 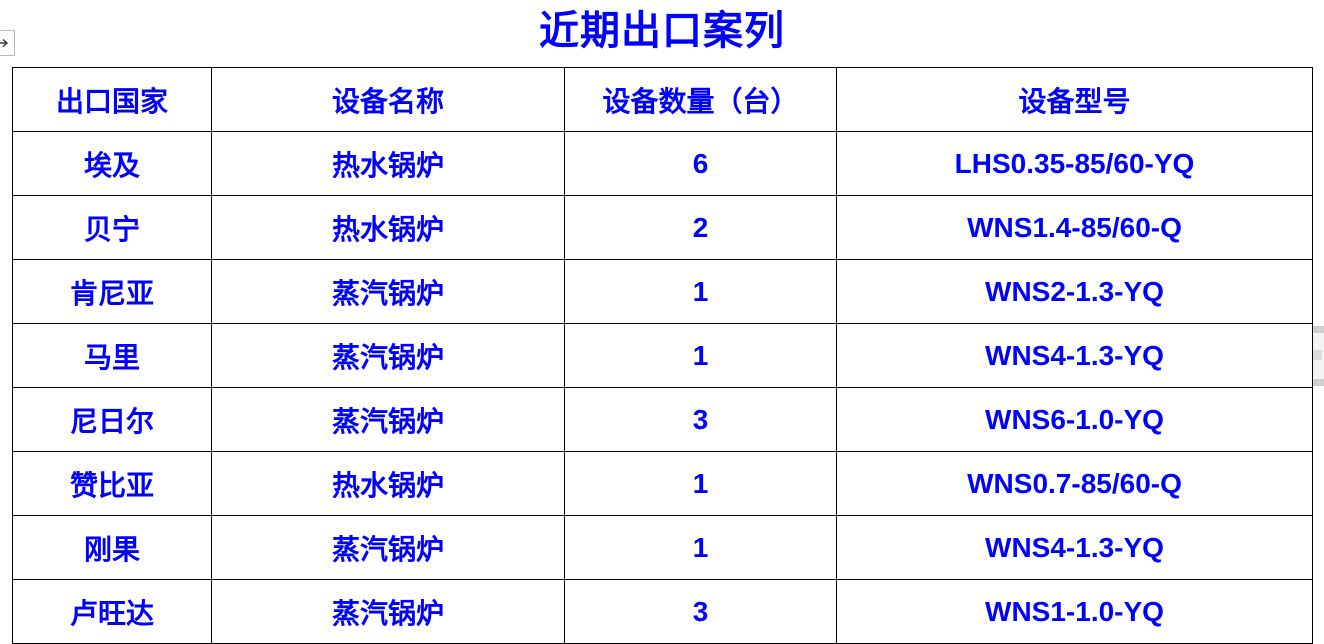 I want to click on arrow-right-icon, so click(x=4, y=43).